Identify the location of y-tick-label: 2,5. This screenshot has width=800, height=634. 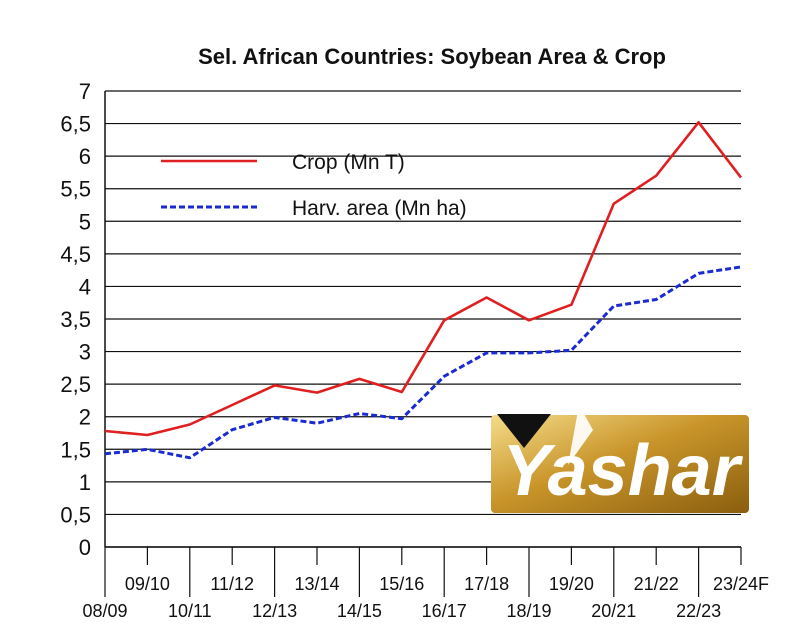
(75, 384).